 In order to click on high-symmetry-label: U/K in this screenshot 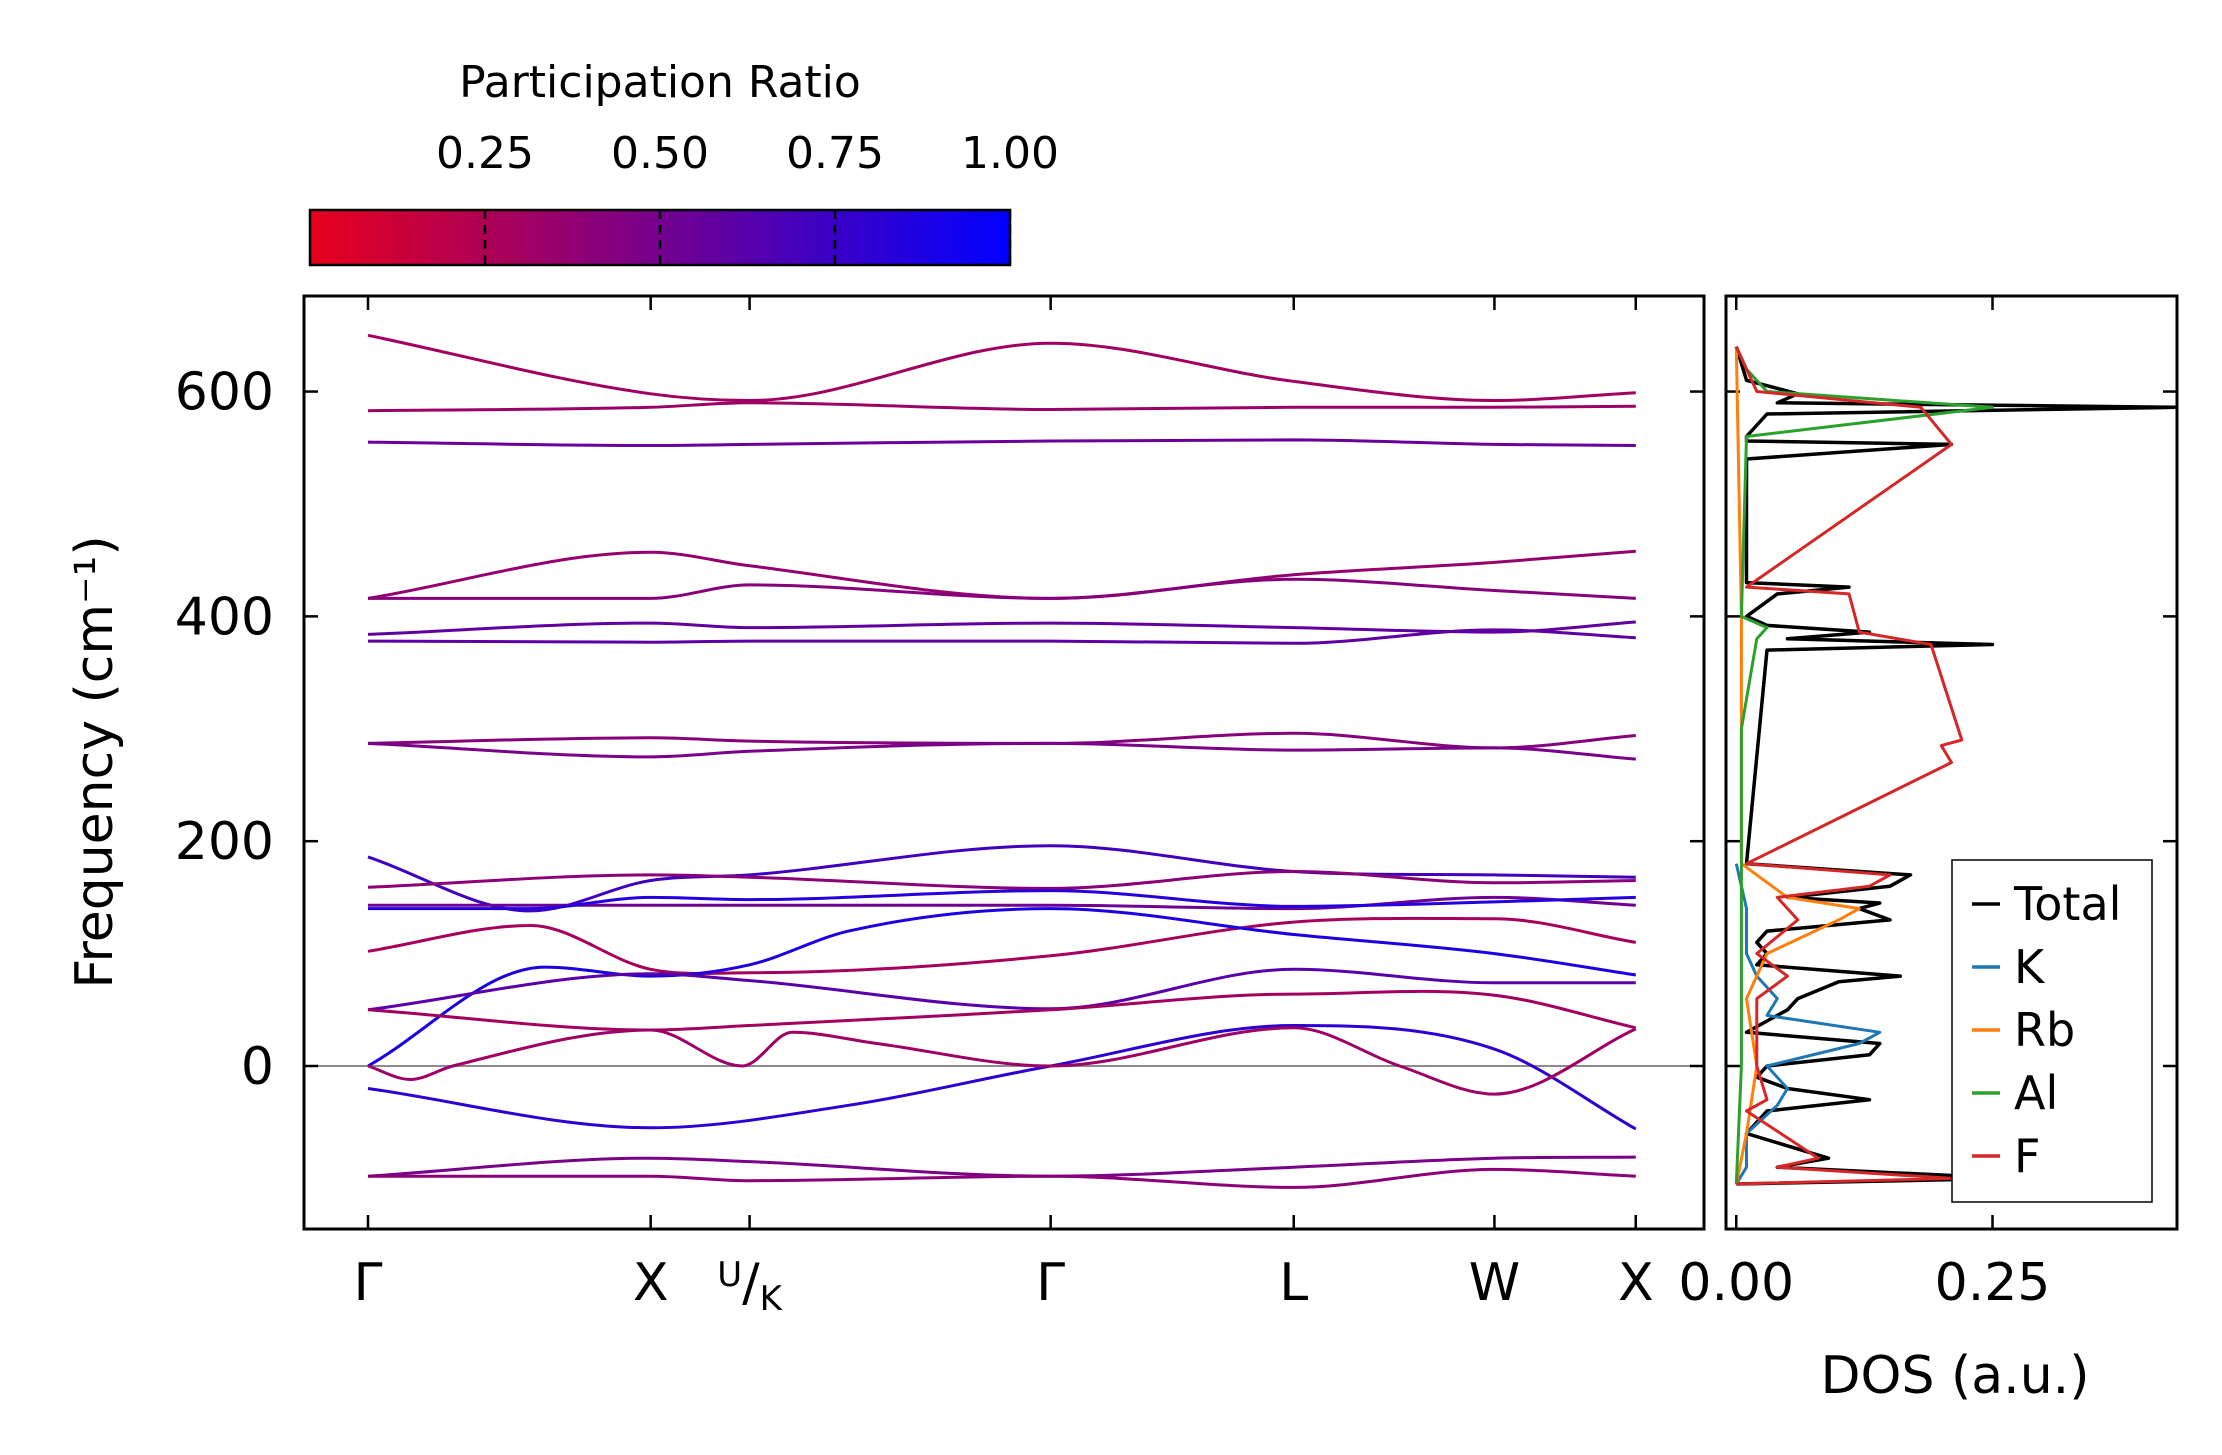, I will do `click(750, 1286)`.